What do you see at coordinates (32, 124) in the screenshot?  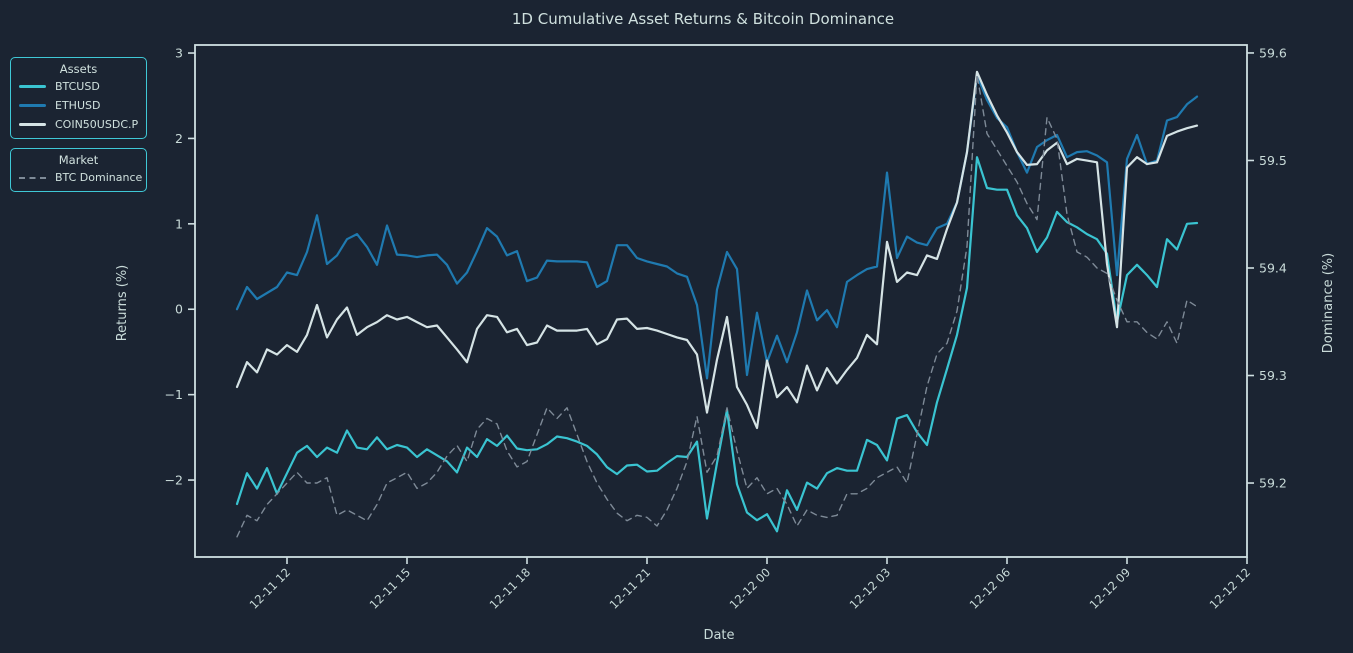 I see `coin50-line-swatch` at bounding box center [32, 124].